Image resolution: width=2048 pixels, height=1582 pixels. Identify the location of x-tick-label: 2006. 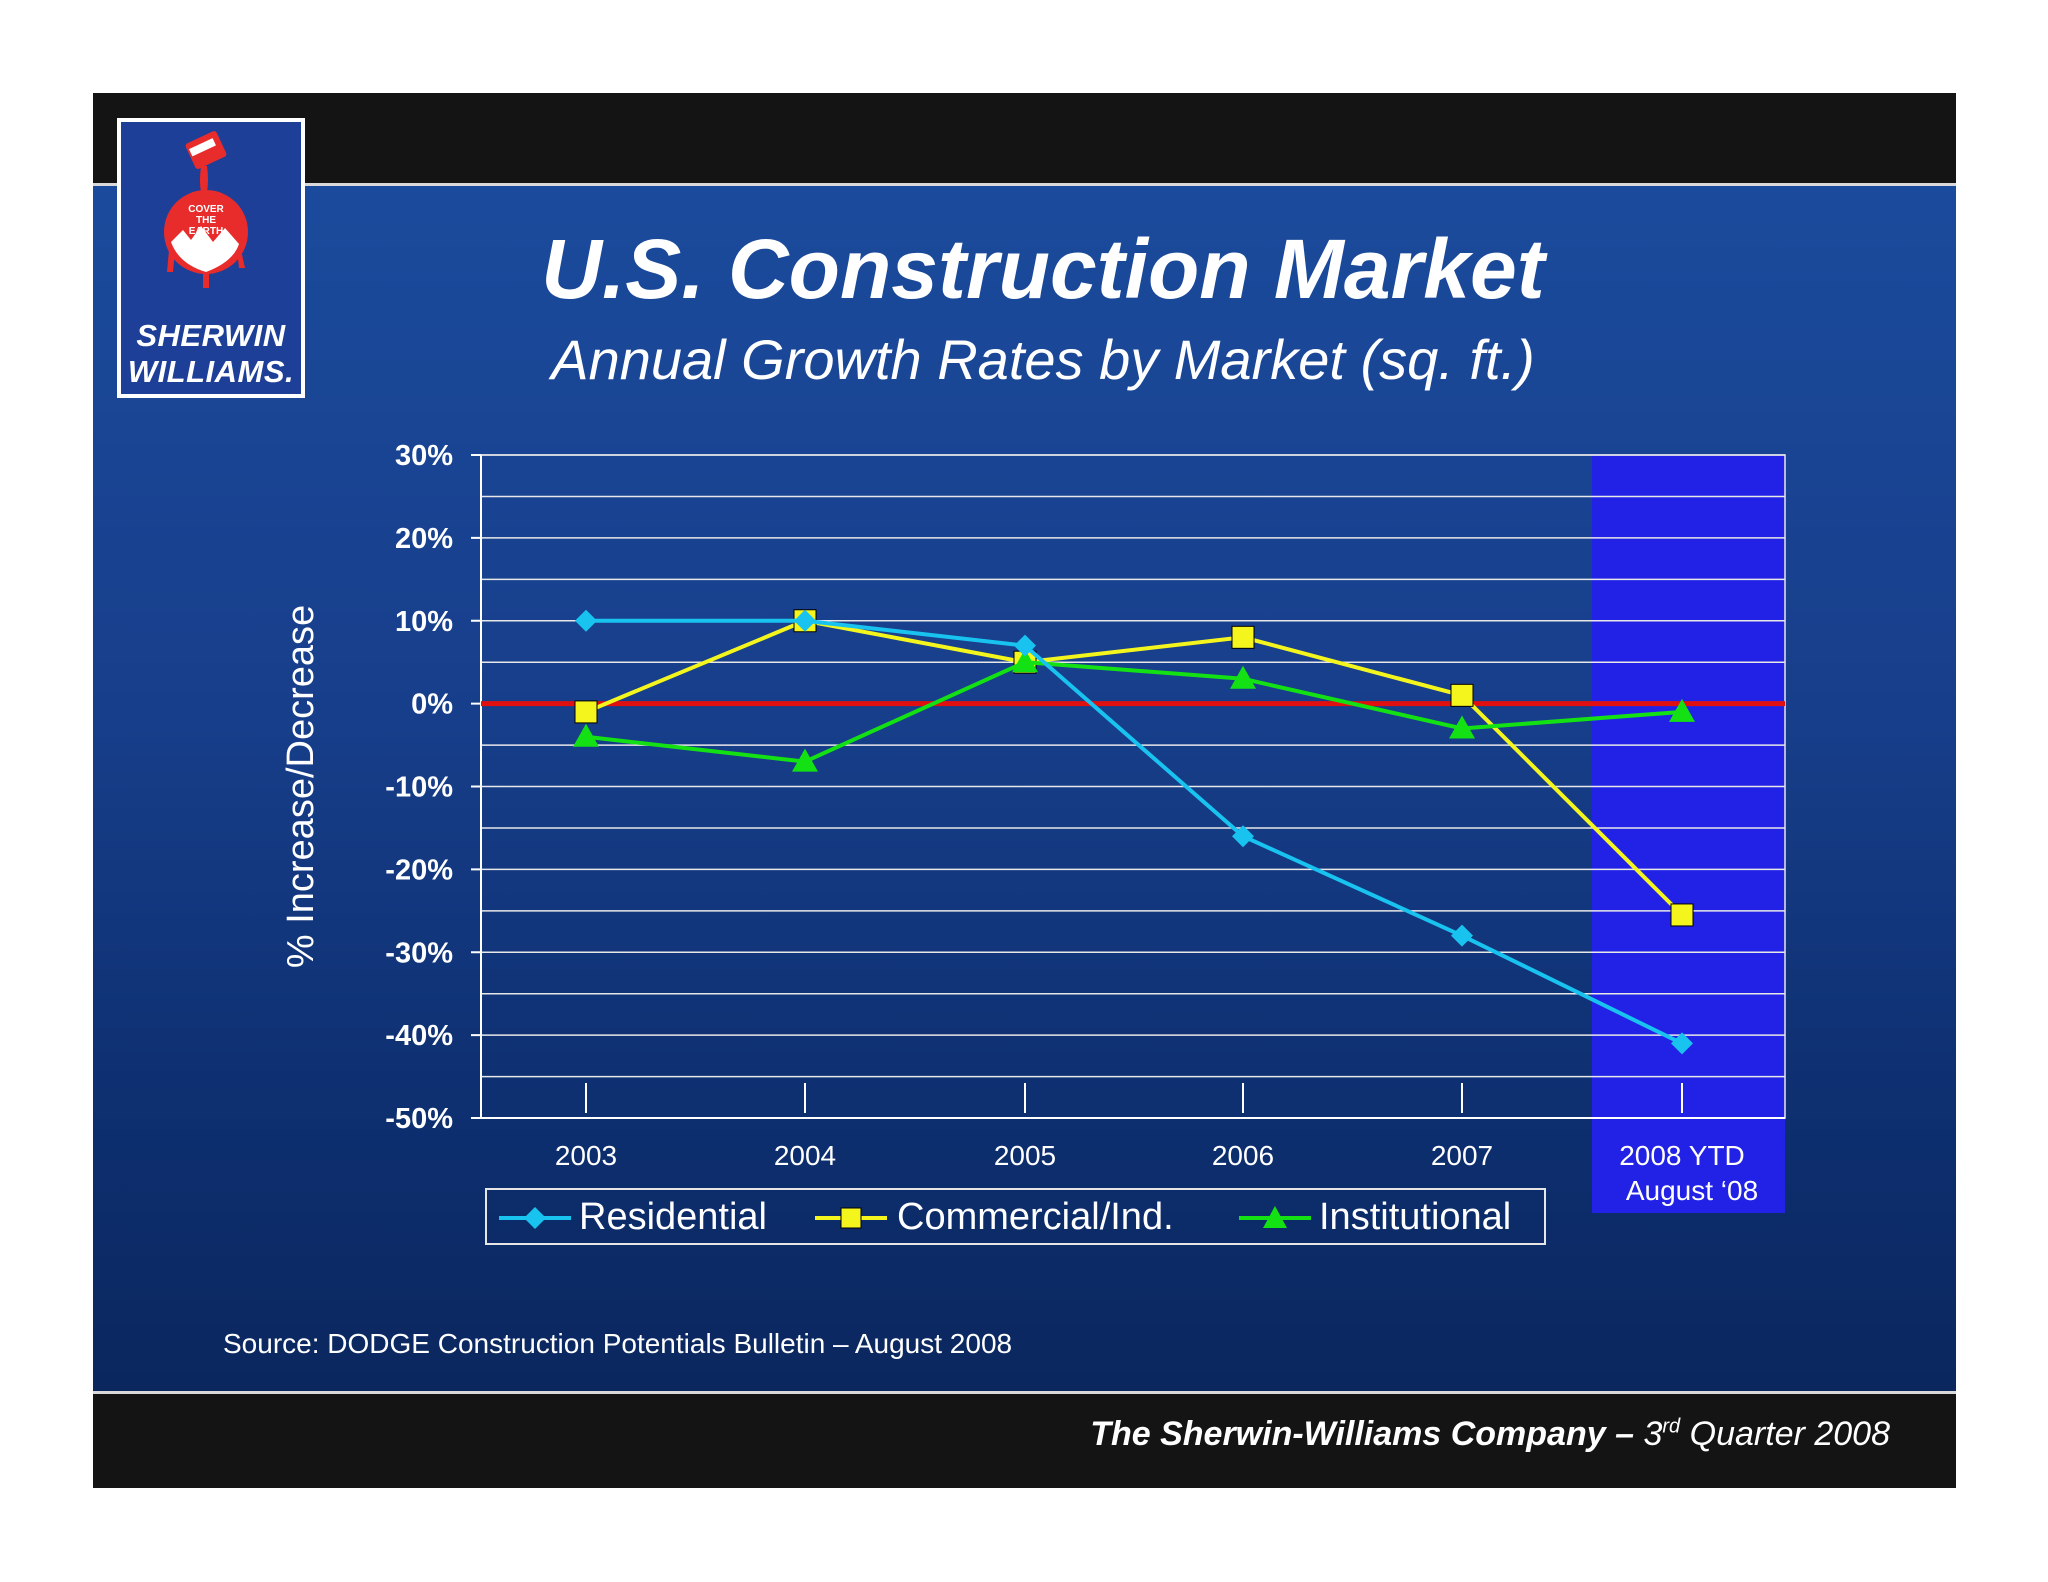
(1243, 1155).